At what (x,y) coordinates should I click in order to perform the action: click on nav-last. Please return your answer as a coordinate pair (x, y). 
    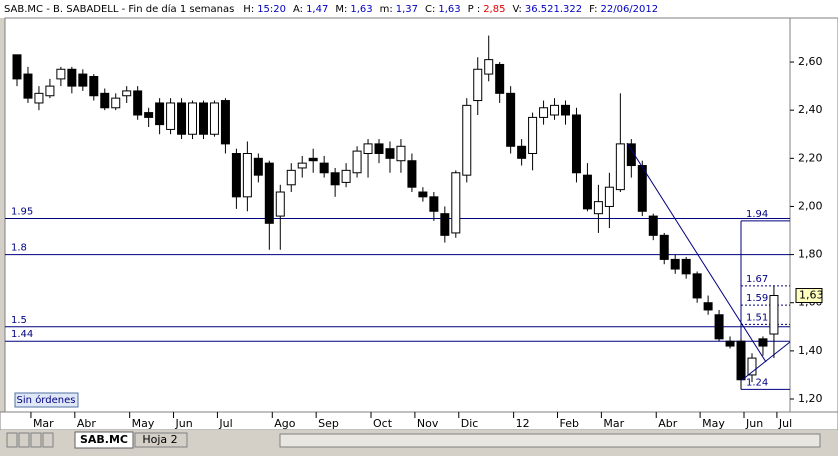
    Looking at the image, I should click on (48, 440).